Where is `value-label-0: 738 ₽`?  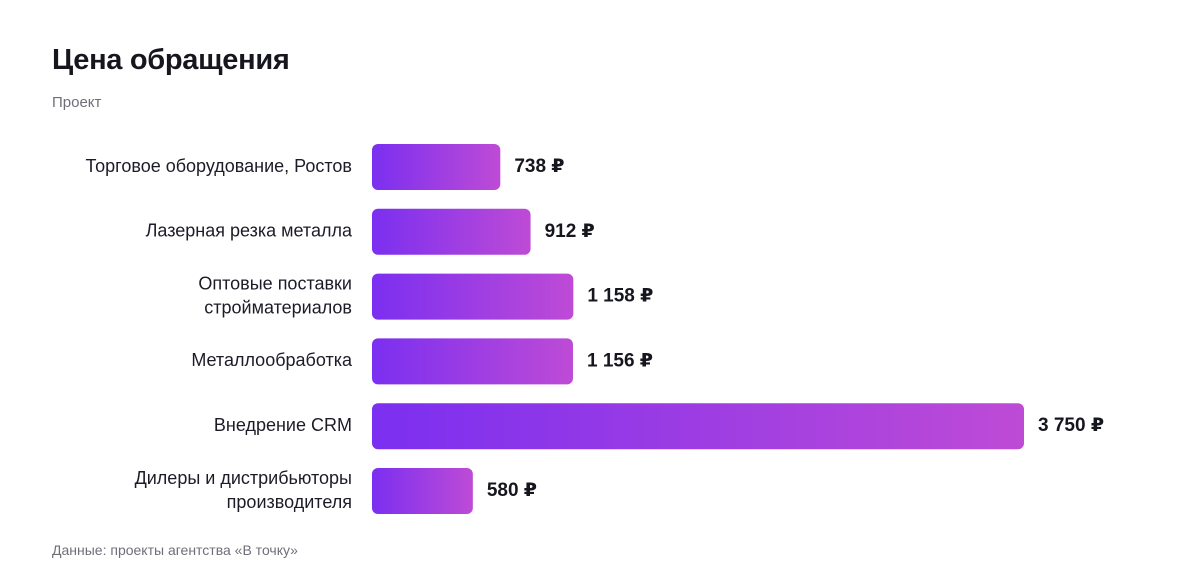
value-label-0: 738 ₽ is located at coordinates (539, 166).